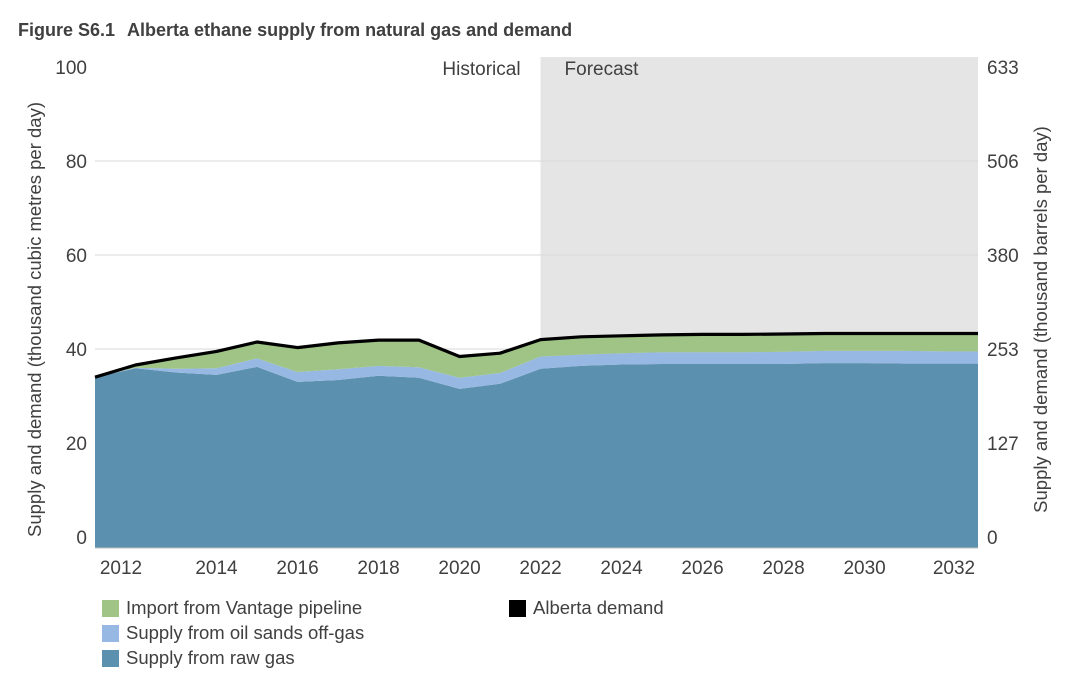 This screenshot has height=688, width=1075. What do you see at coordinates (536, 369) in the screenshot?
I see `area-oil-sands` at bounding box center [536, 369].